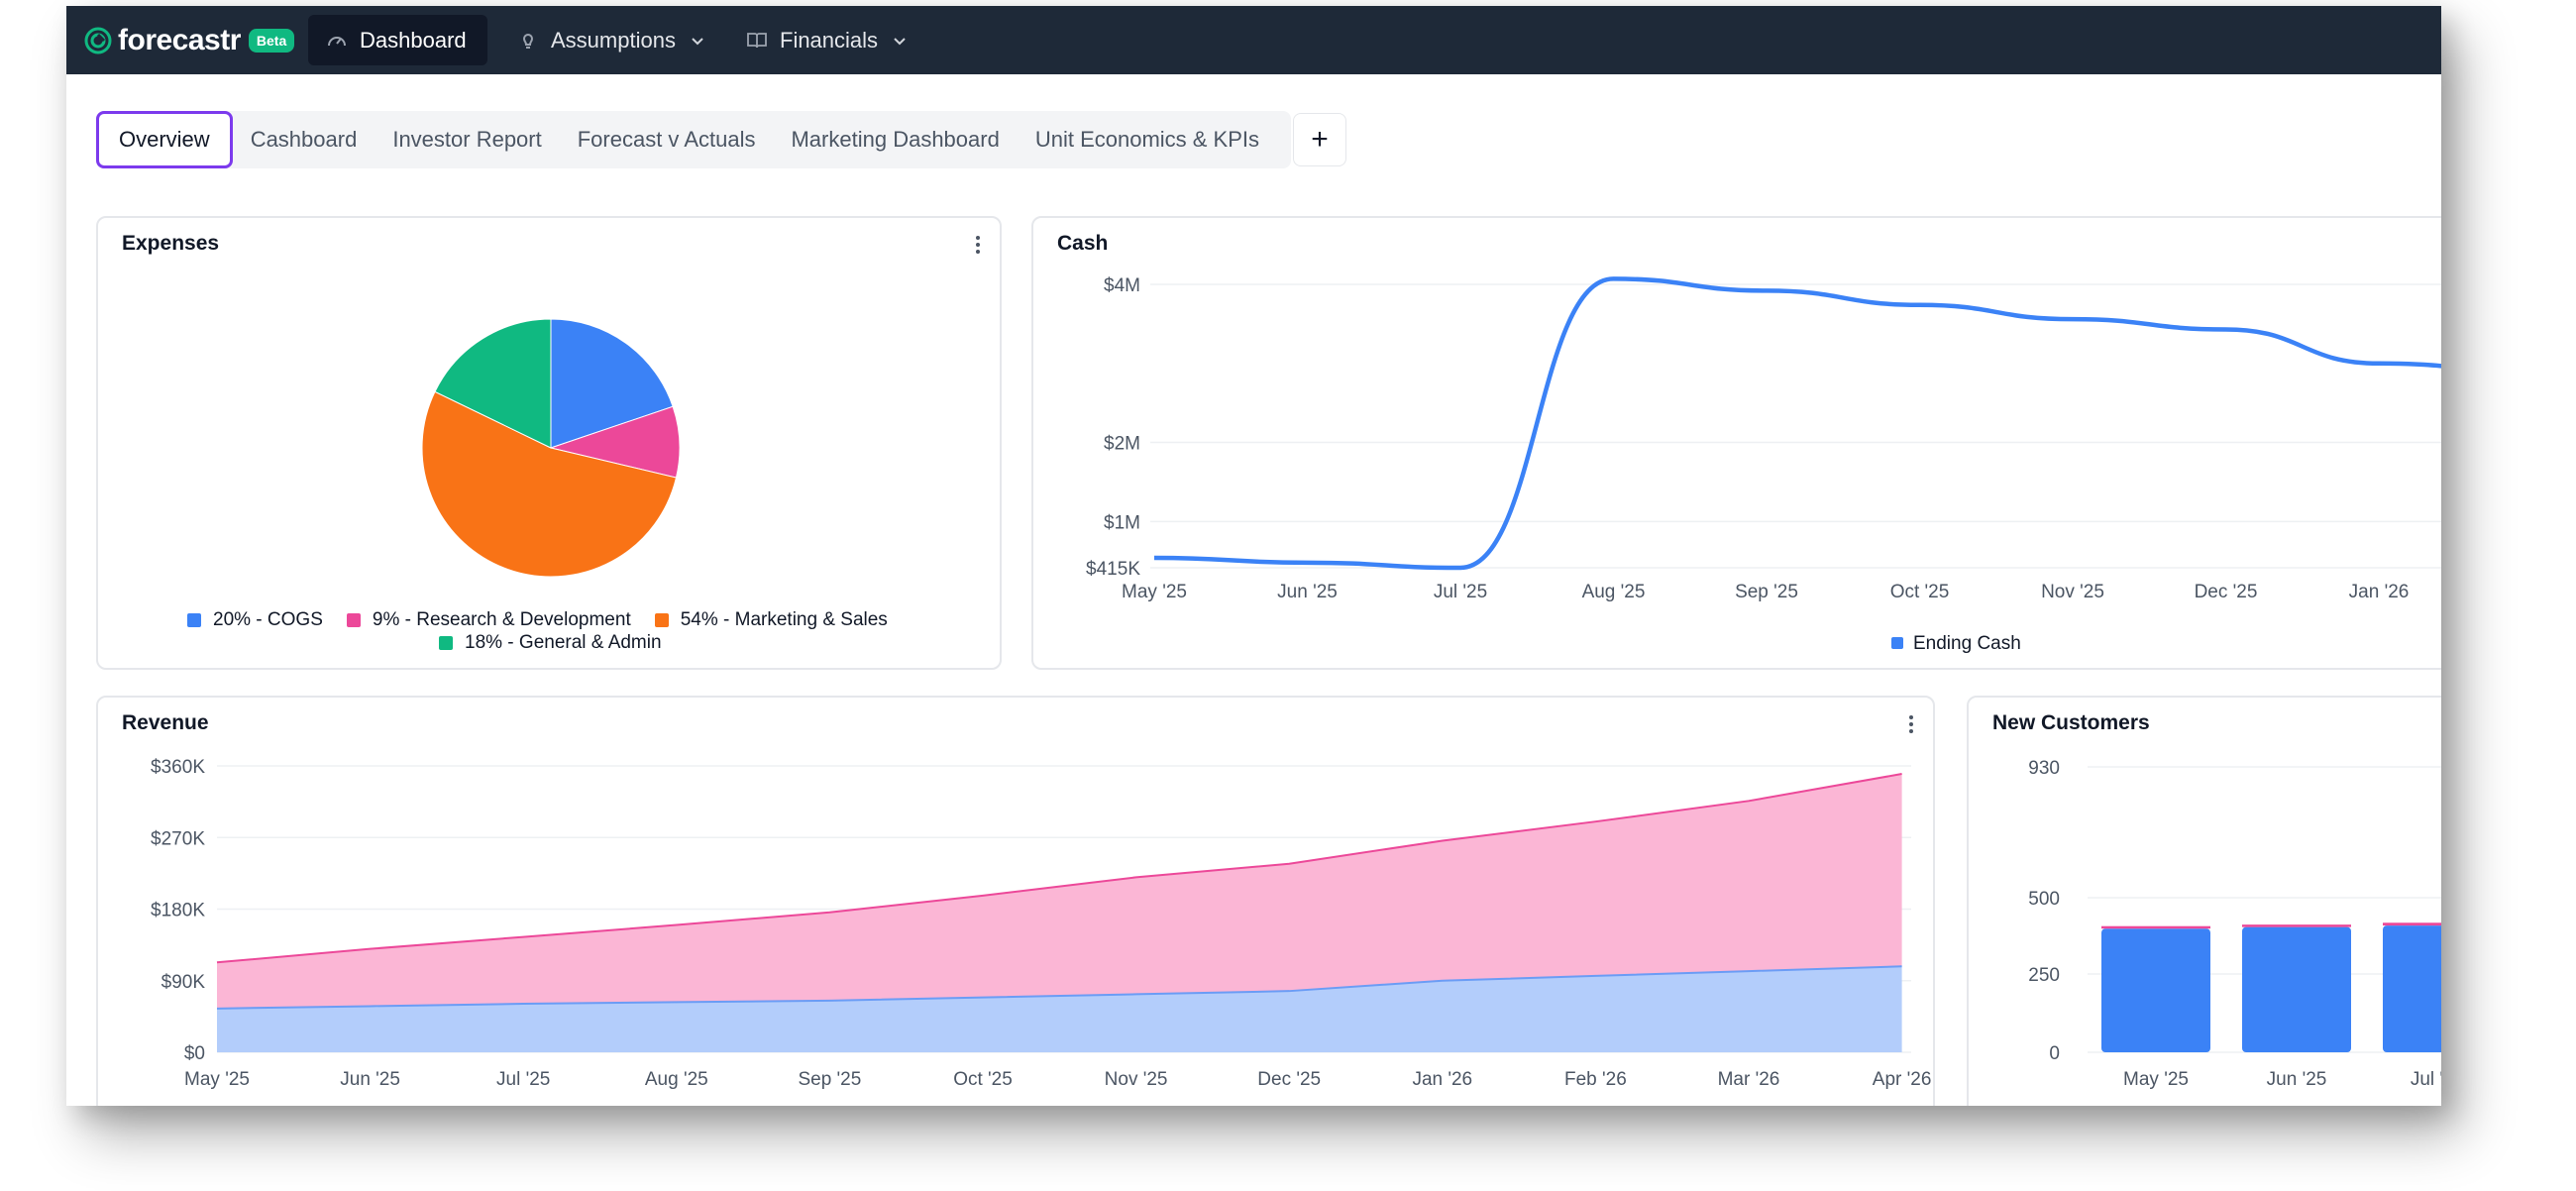 This screenshot has height=1191, width=2576. Describe the element at coordinates (493, 383) in the screenshot. I see `pie-slice-general-admin` at that location.